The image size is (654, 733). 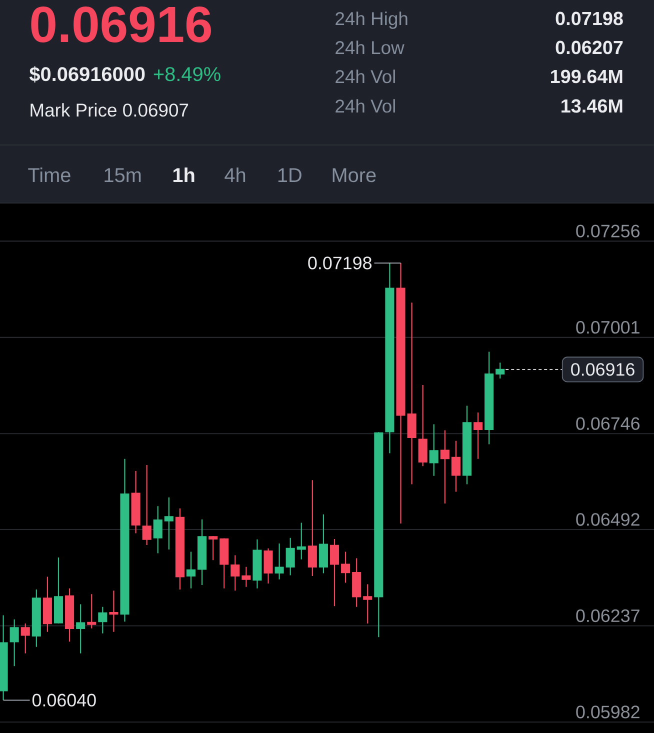 What do you see at coordinates (608, 231) in the screenshot?
I see `y-tick-label: 0.07256` at bounding box center [608, 231].